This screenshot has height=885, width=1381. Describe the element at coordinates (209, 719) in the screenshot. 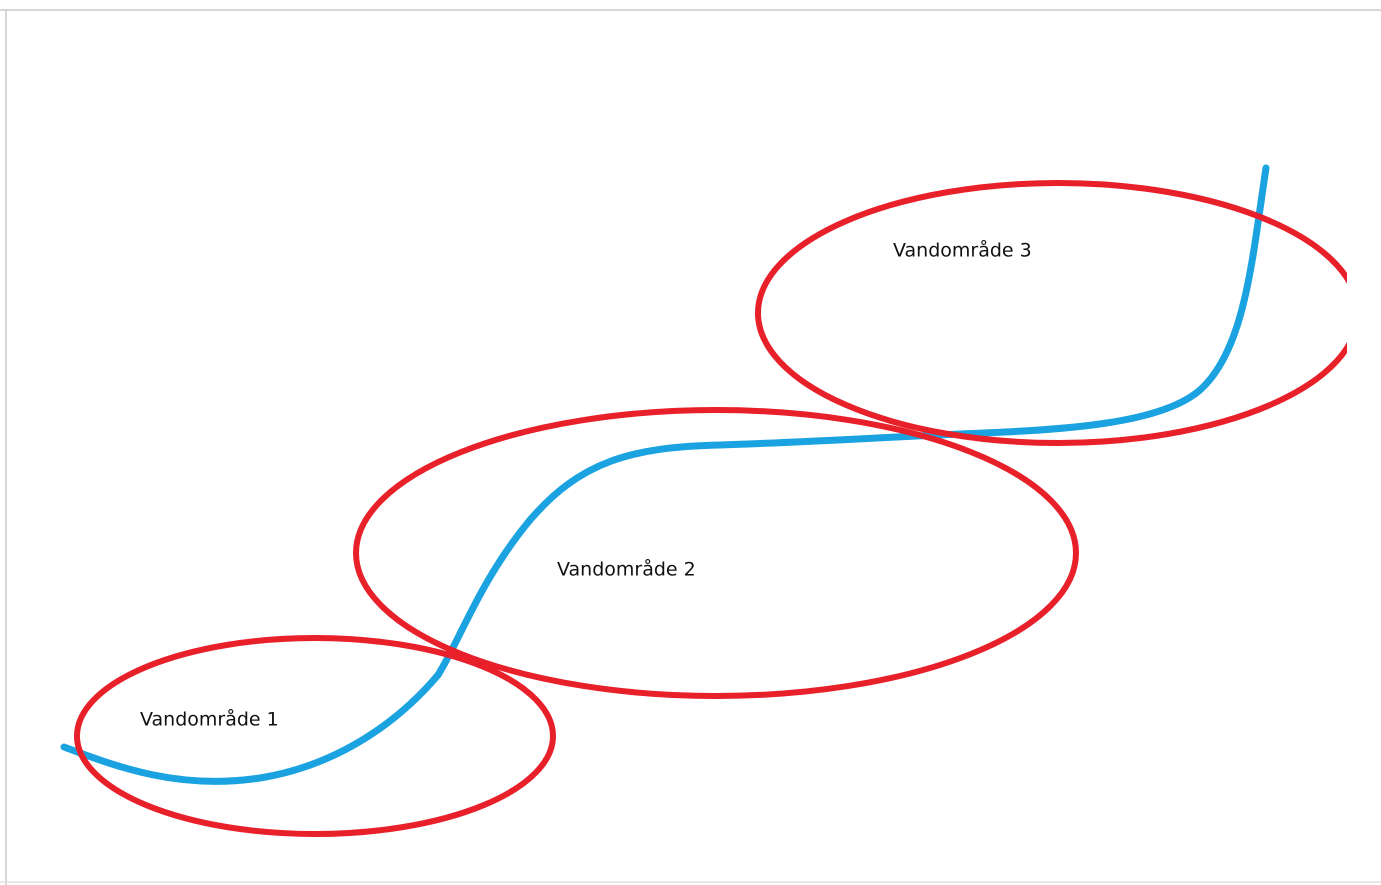

I see `region-label: Vandområde 1` at that location.